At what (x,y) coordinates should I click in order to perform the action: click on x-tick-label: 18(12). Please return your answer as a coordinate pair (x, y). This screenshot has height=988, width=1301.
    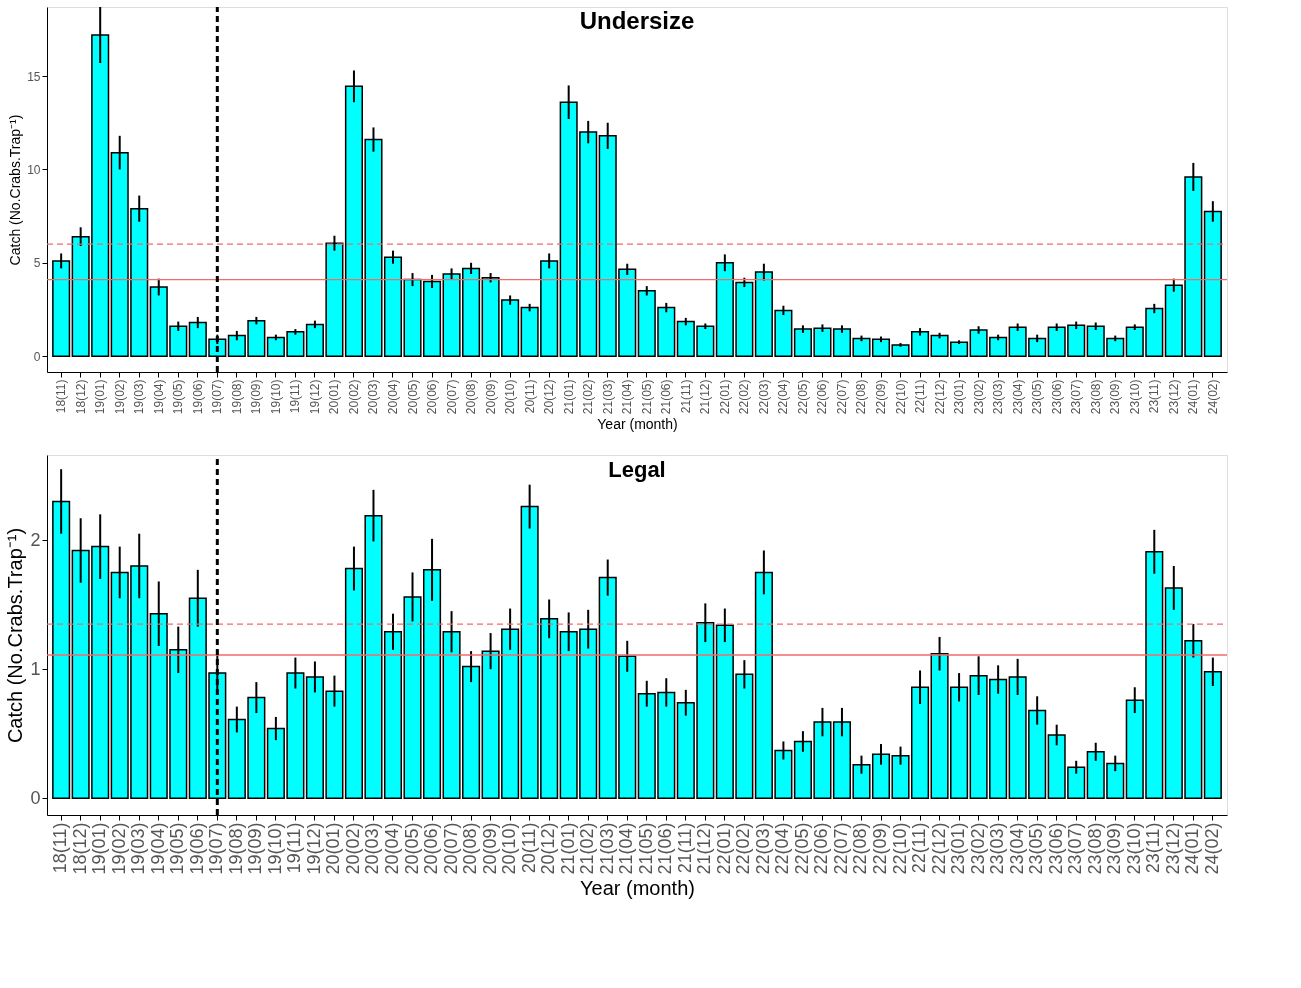
    Looking at the image, I should click on (80, 397).